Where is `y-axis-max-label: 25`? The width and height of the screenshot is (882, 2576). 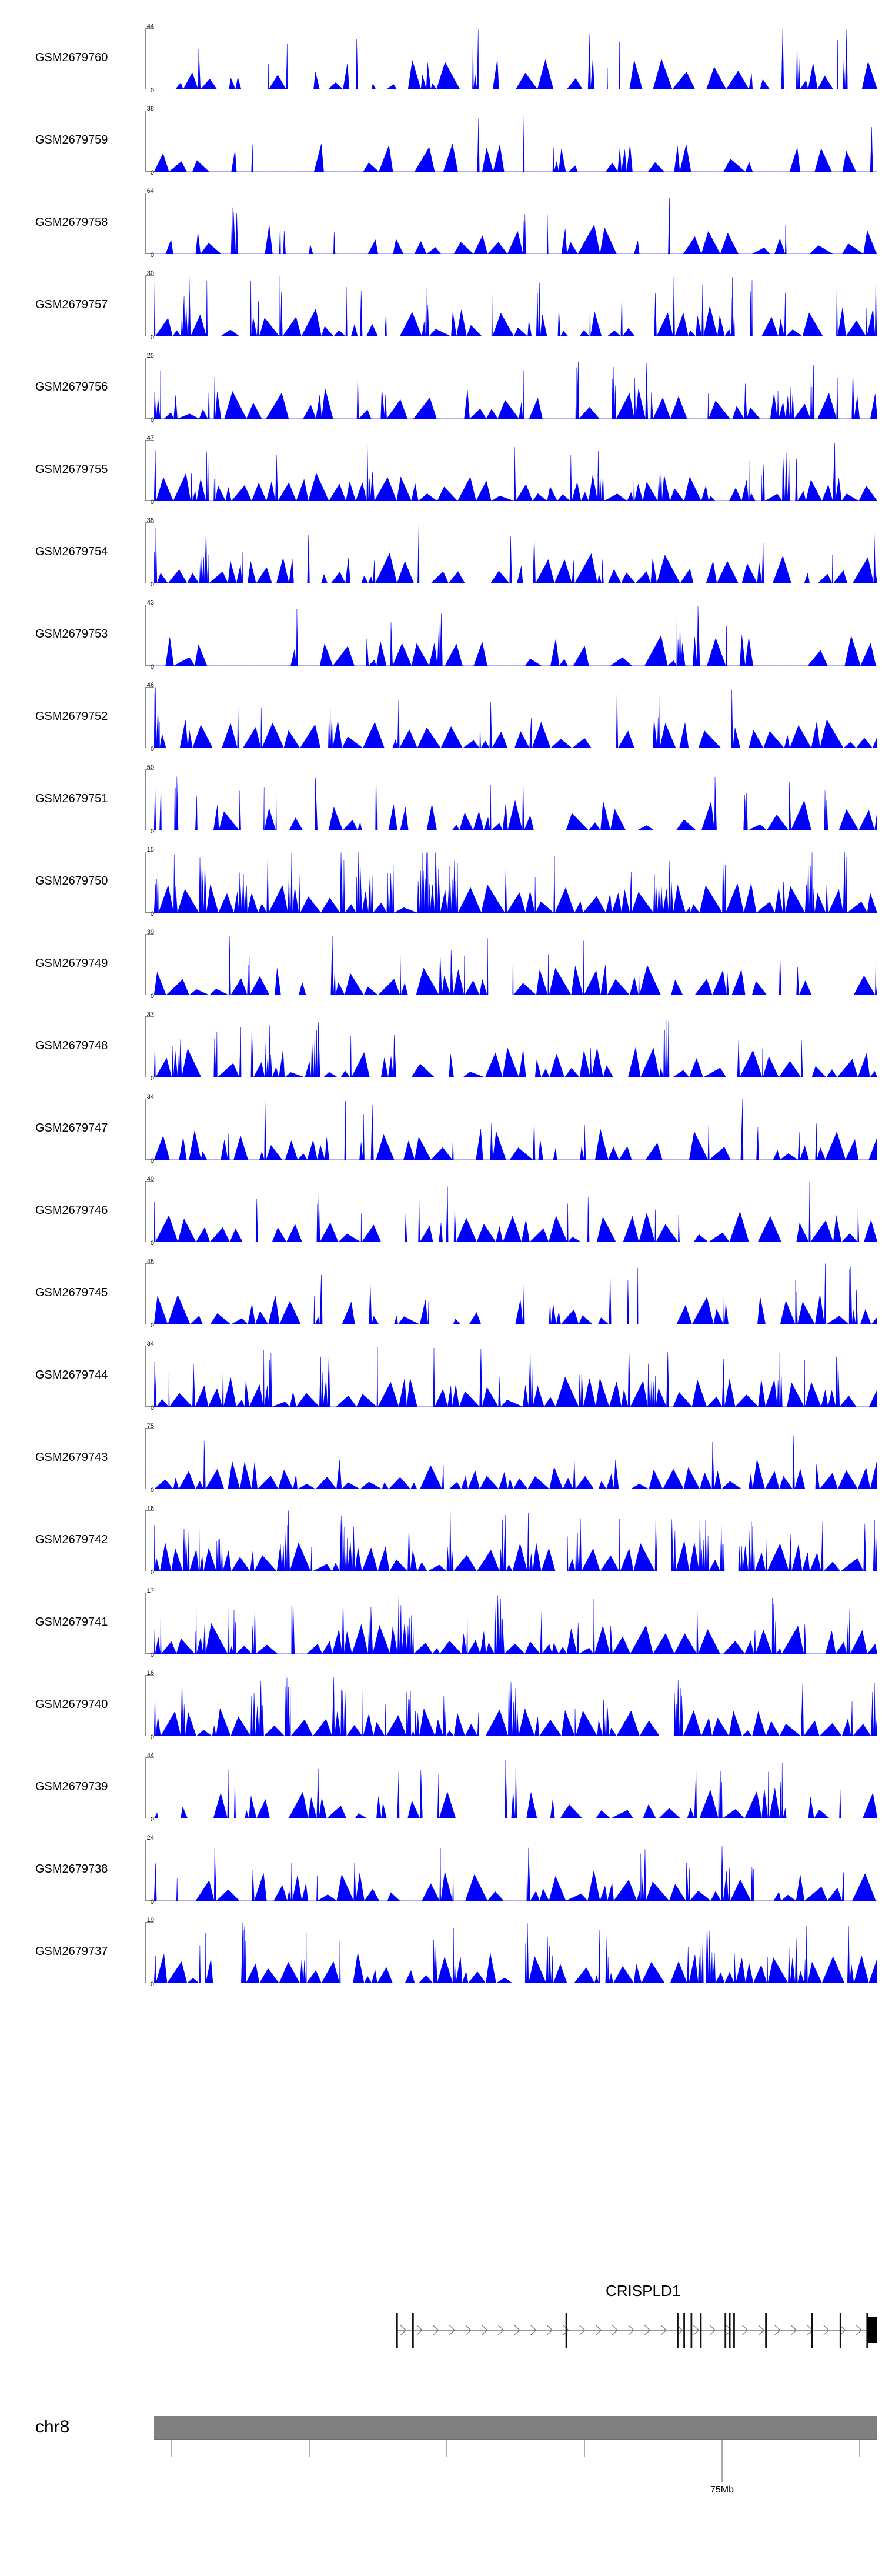 y-axis-max-label: 25 is located at coordinates (150, 355).